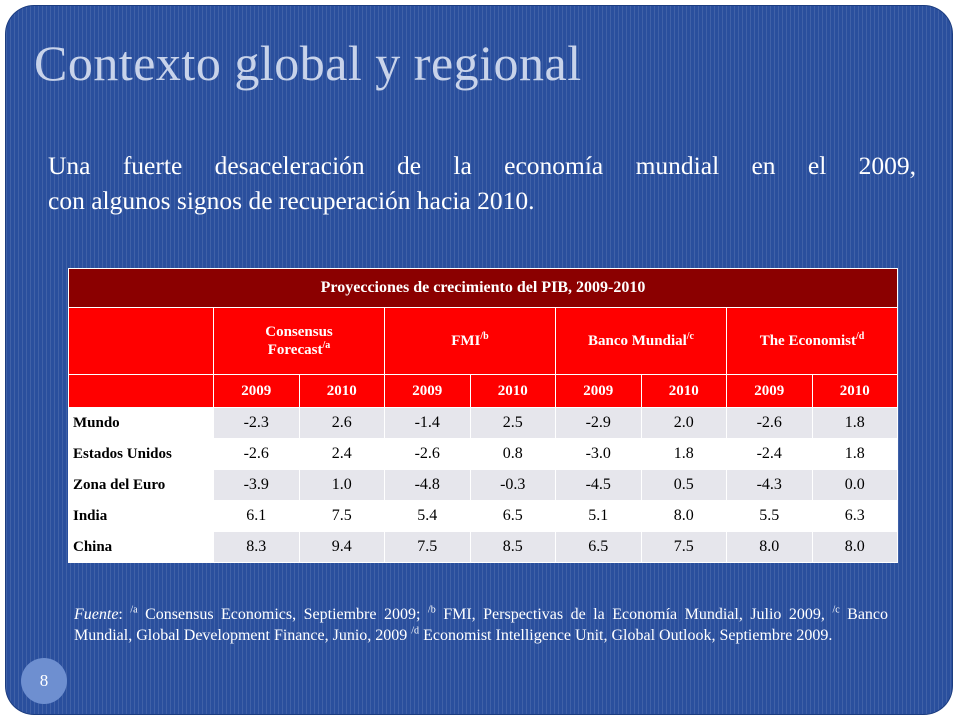 The height and width of the screenshot is (720, 960). I want to click on table-cell: -3.0, so click(598, 454).